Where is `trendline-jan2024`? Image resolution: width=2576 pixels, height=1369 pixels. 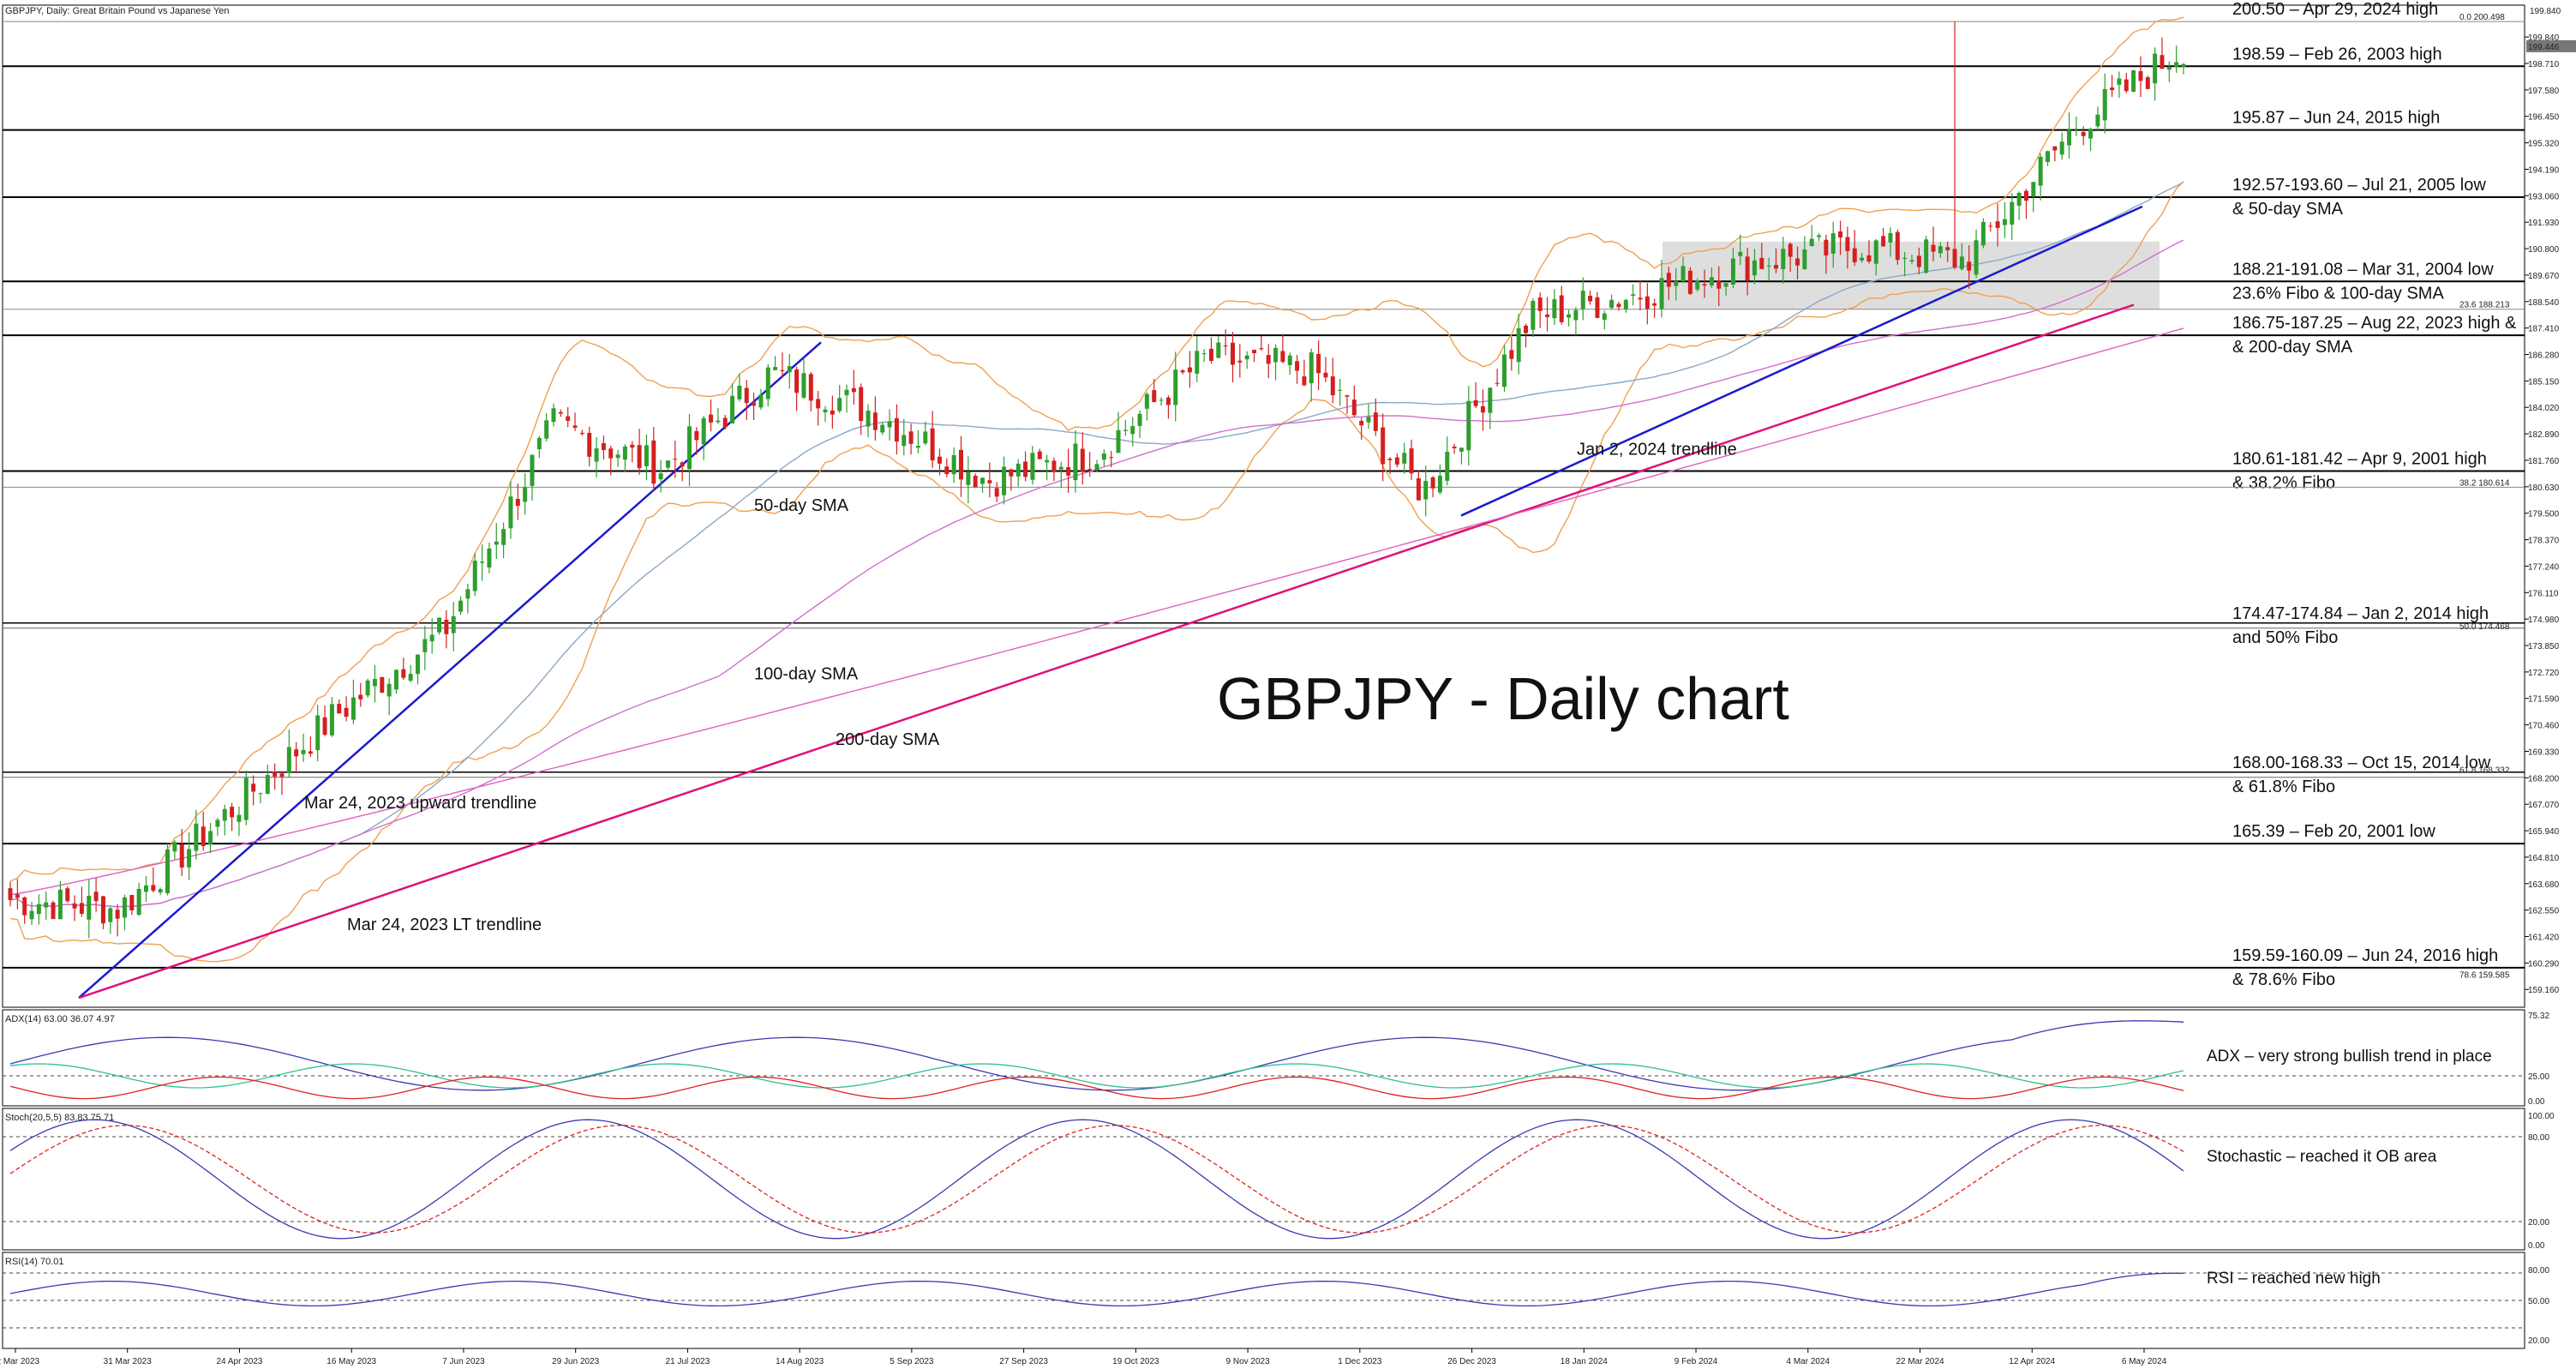
trendline-jan2024 is located at coordinates (1801, 361).